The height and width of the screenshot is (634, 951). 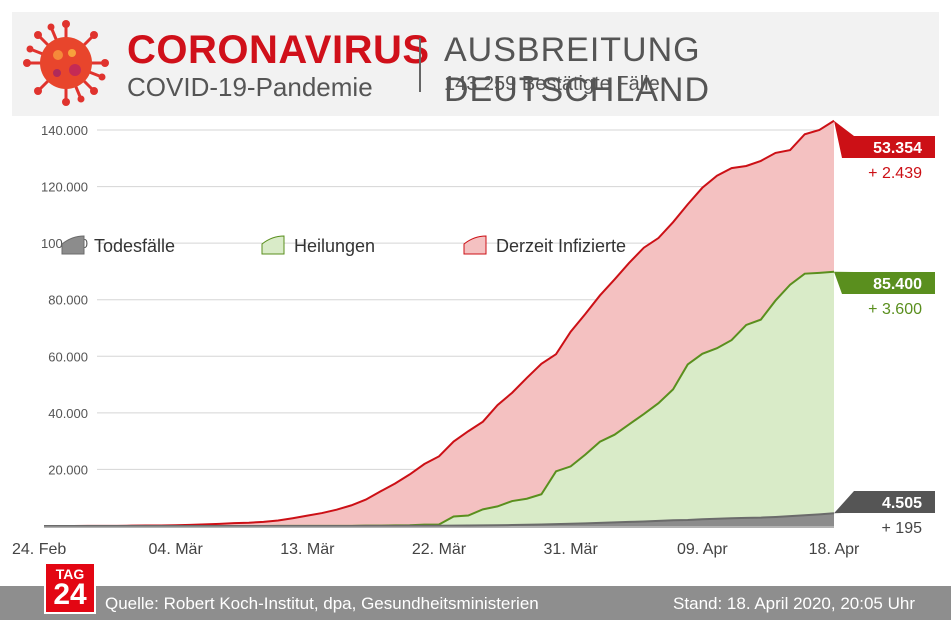 What do you see at coordinates (68, 300) in the screenshot?
I see `y-tick-label: 80.000` at bounding box center [68, 300].